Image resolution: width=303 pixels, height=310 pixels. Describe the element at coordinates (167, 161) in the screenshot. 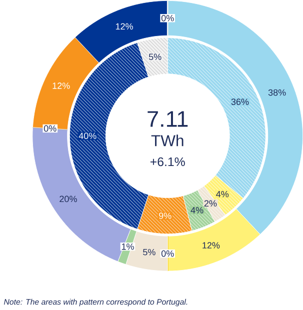

I see `text: +6.1%` at that location.